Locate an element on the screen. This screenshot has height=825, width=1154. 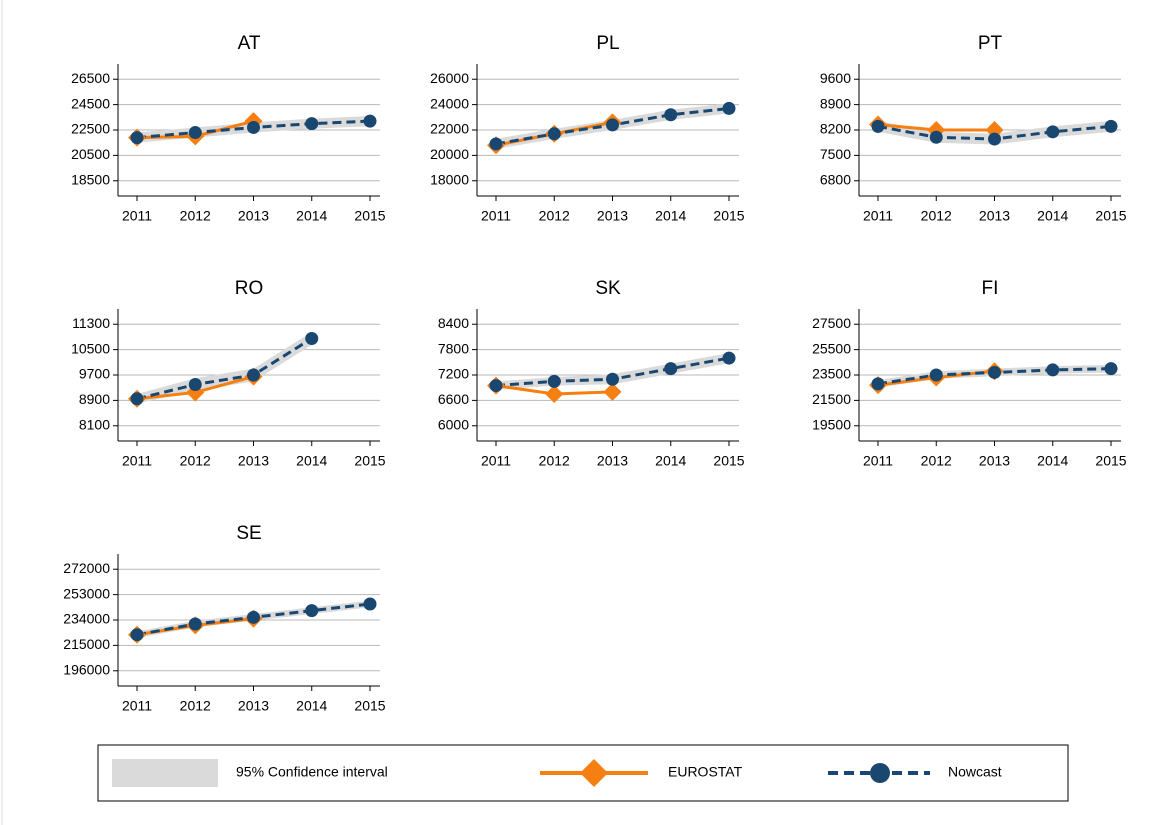
legend-label: Nowcast is located at coordinates (975, 772).